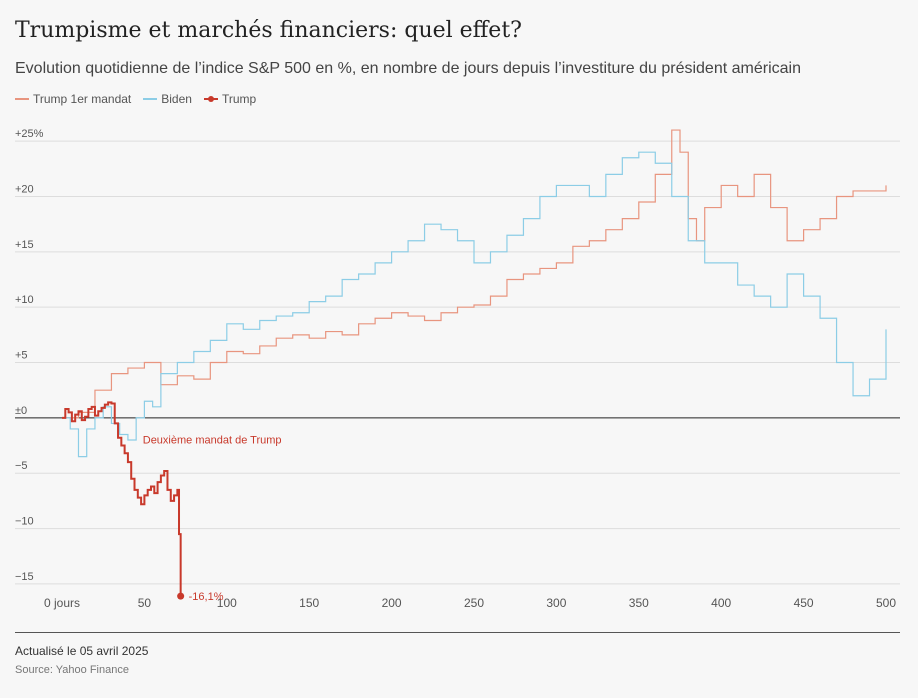  Describe the element at coordinates (210, 99) in the screenshot. I see `legend-swatch-trump` at that location.